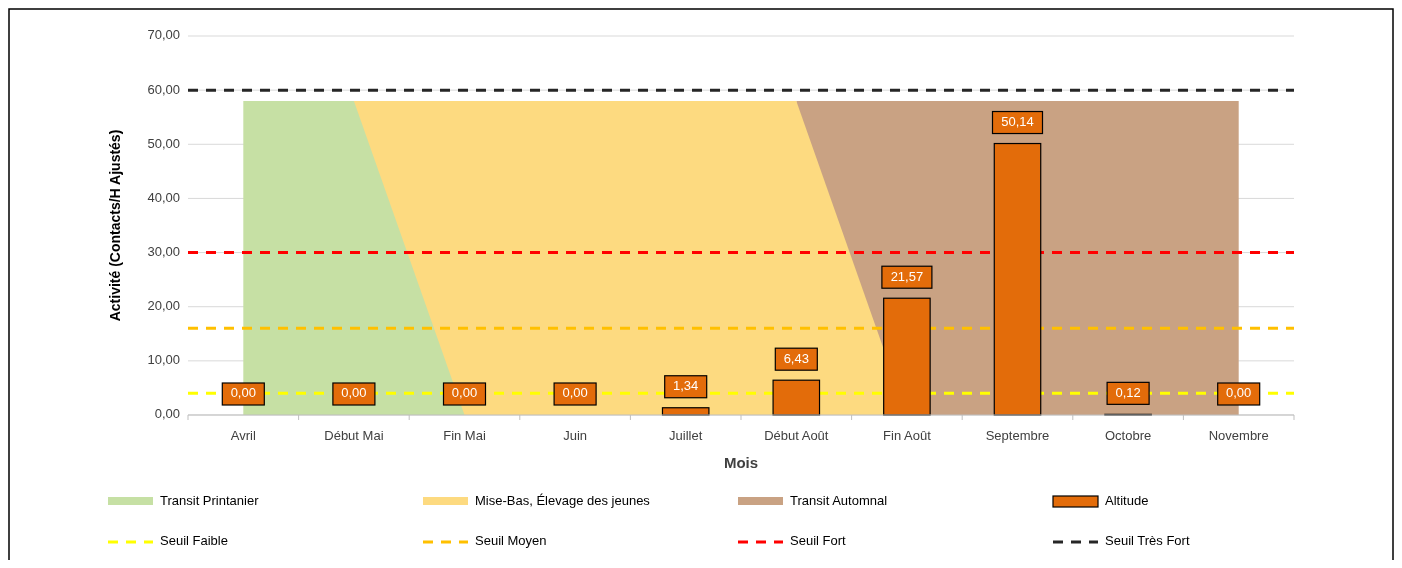 Image resolution: width=1402 pixels, height=568 pixels. Describe the element at coordinates (163, 360) in the screenshot. I see `y-tick-label: 10,00` at that location.